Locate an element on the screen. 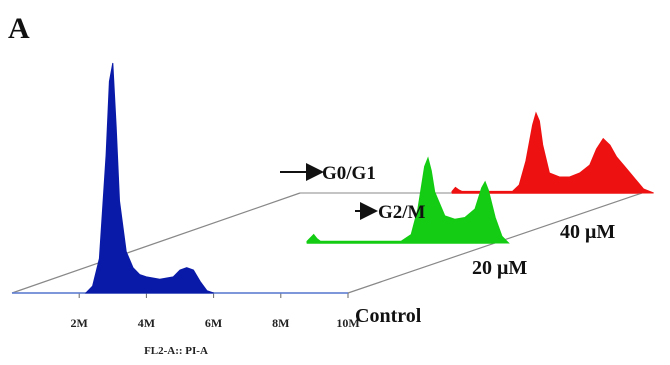 The height and width of the screenshot is (365, 670). x-tick-label: 8M is located at coordinates (280, 323).